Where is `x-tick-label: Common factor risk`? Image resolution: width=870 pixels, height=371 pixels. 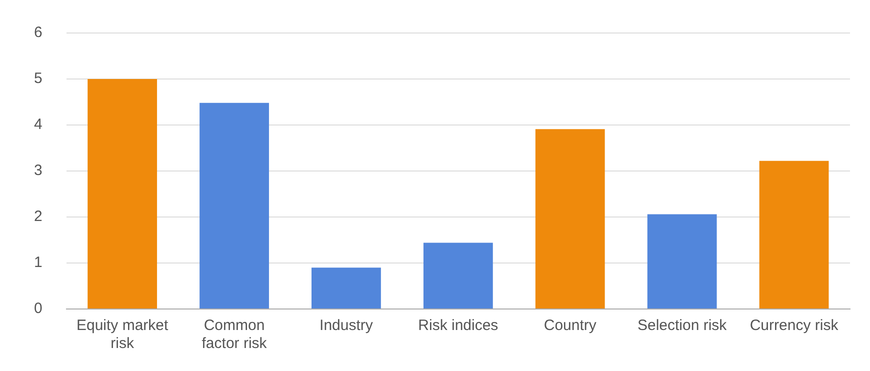 x-tick-label: Common factor risk is located at coordinates (235, 334).